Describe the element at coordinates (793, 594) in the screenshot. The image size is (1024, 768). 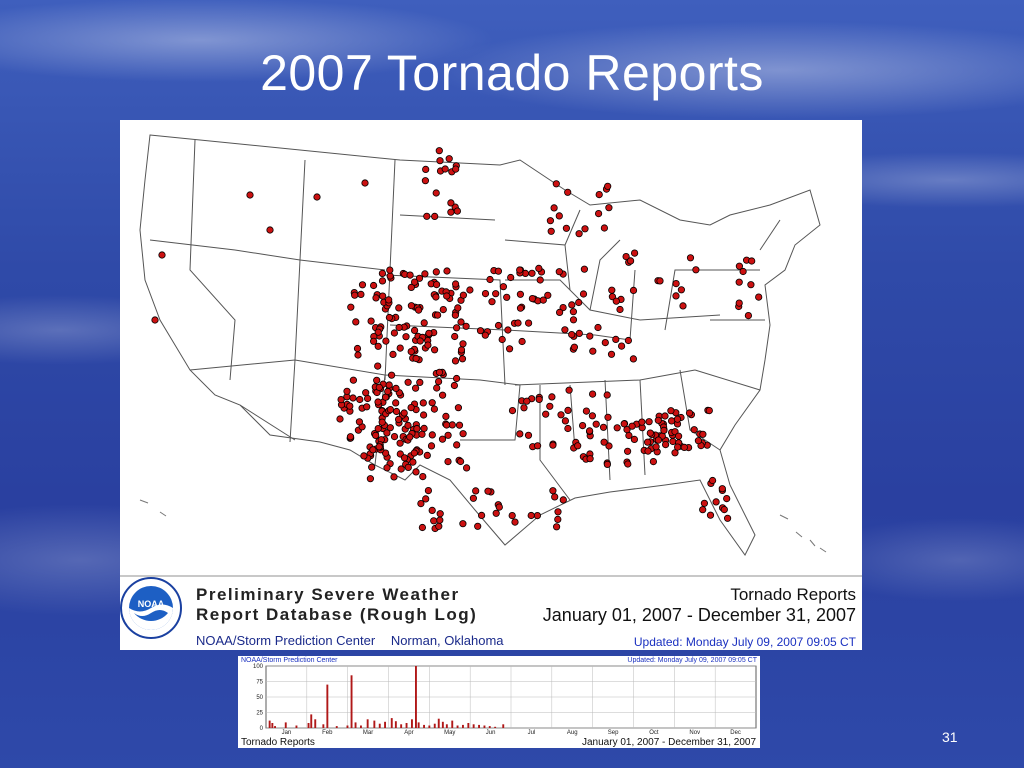
I see `report-type: Tornado Reports` at that location.